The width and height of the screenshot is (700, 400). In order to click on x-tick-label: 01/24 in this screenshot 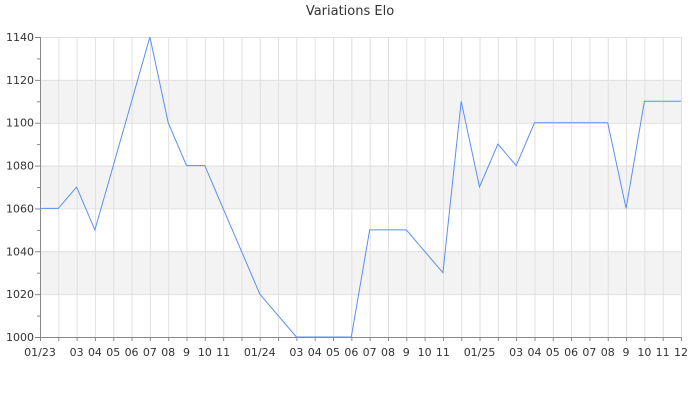, I will do `click(260, 352)`.